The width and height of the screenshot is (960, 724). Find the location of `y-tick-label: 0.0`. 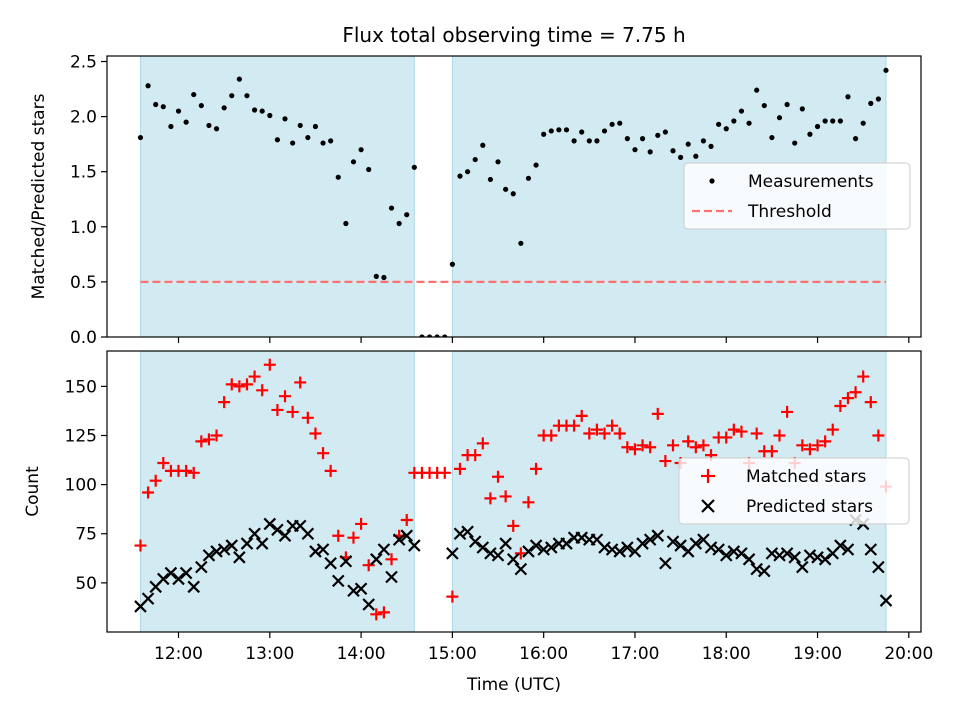

y-tick-label: 0.0 is located at coordinates (83, 338).